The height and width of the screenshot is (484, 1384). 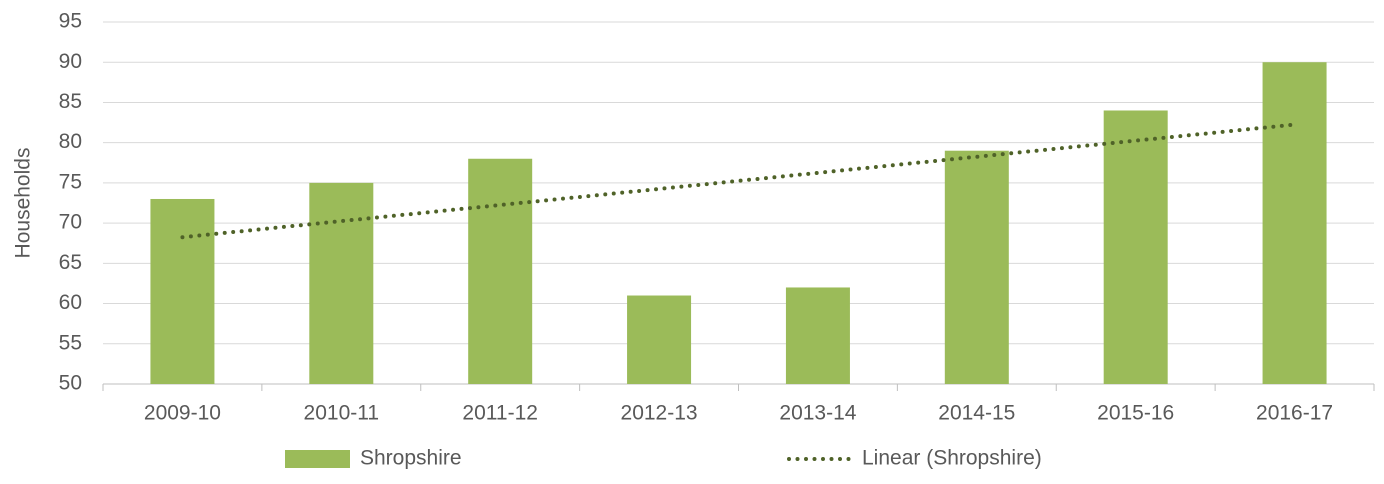 I want to click on legend-label: Linear (Shropshire), so click(x=952, y=458).